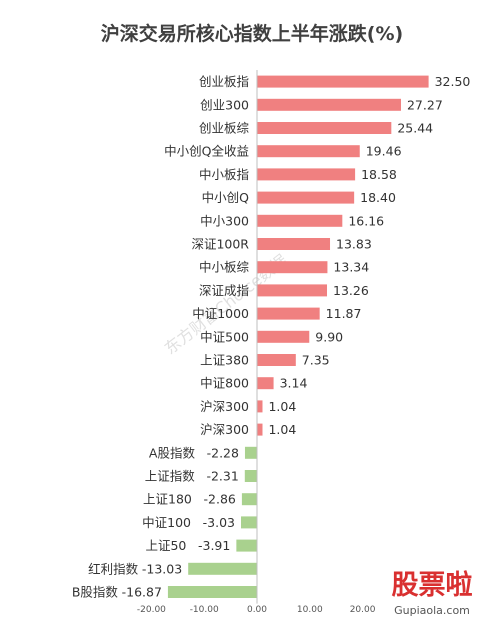 This screenshot has width=504, height=632. I want to click on category-label: 上证50, so click(165, 545).